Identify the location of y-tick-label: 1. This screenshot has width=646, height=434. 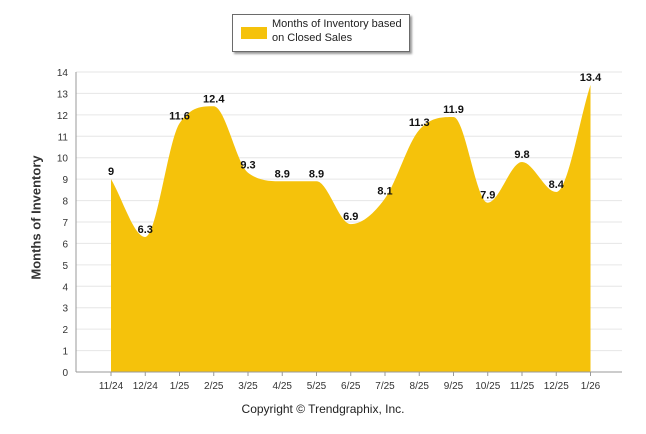
(65, 352).